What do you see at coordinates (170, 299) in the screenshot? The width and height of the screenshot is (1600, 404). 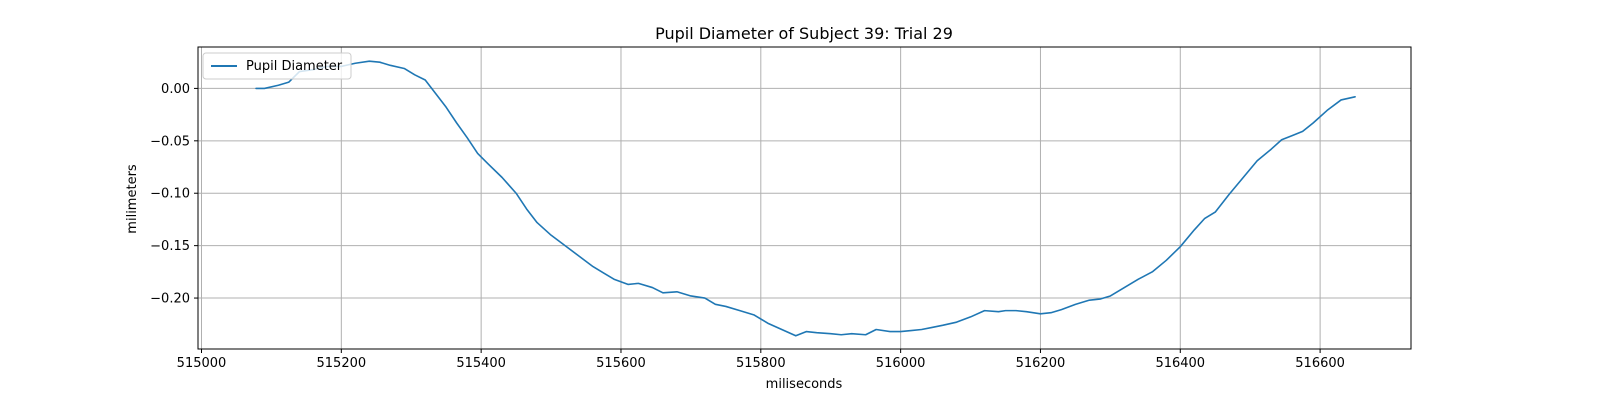 I see `y-tick-label: −0.20` at bounding box center [170, 299].